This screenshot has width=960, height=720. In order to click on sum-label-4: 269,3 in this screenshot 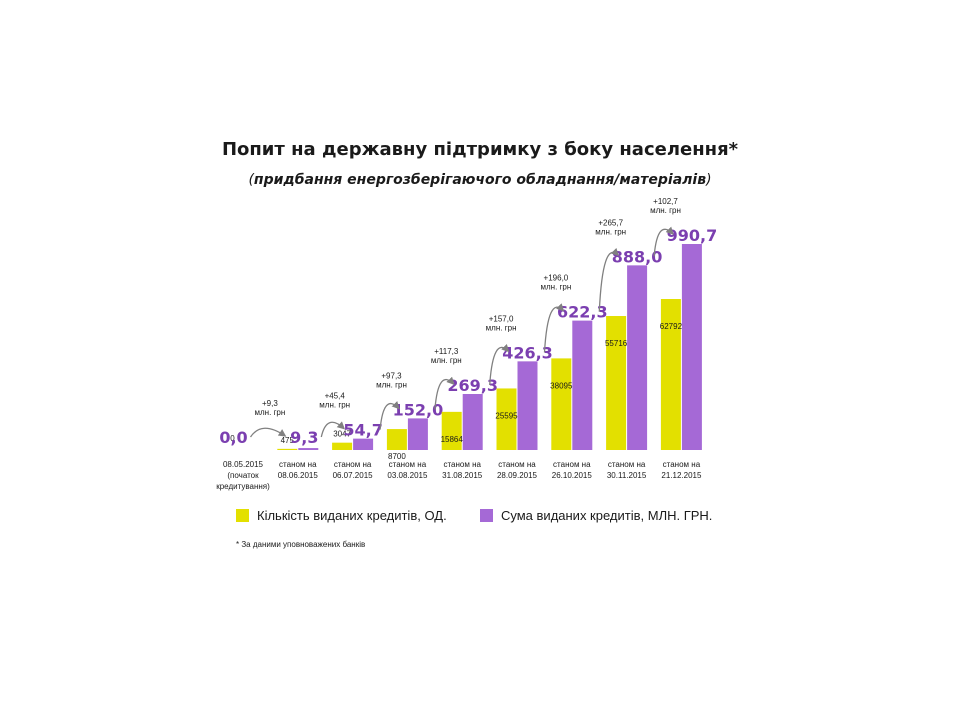, I will do `click(472, 385)`.